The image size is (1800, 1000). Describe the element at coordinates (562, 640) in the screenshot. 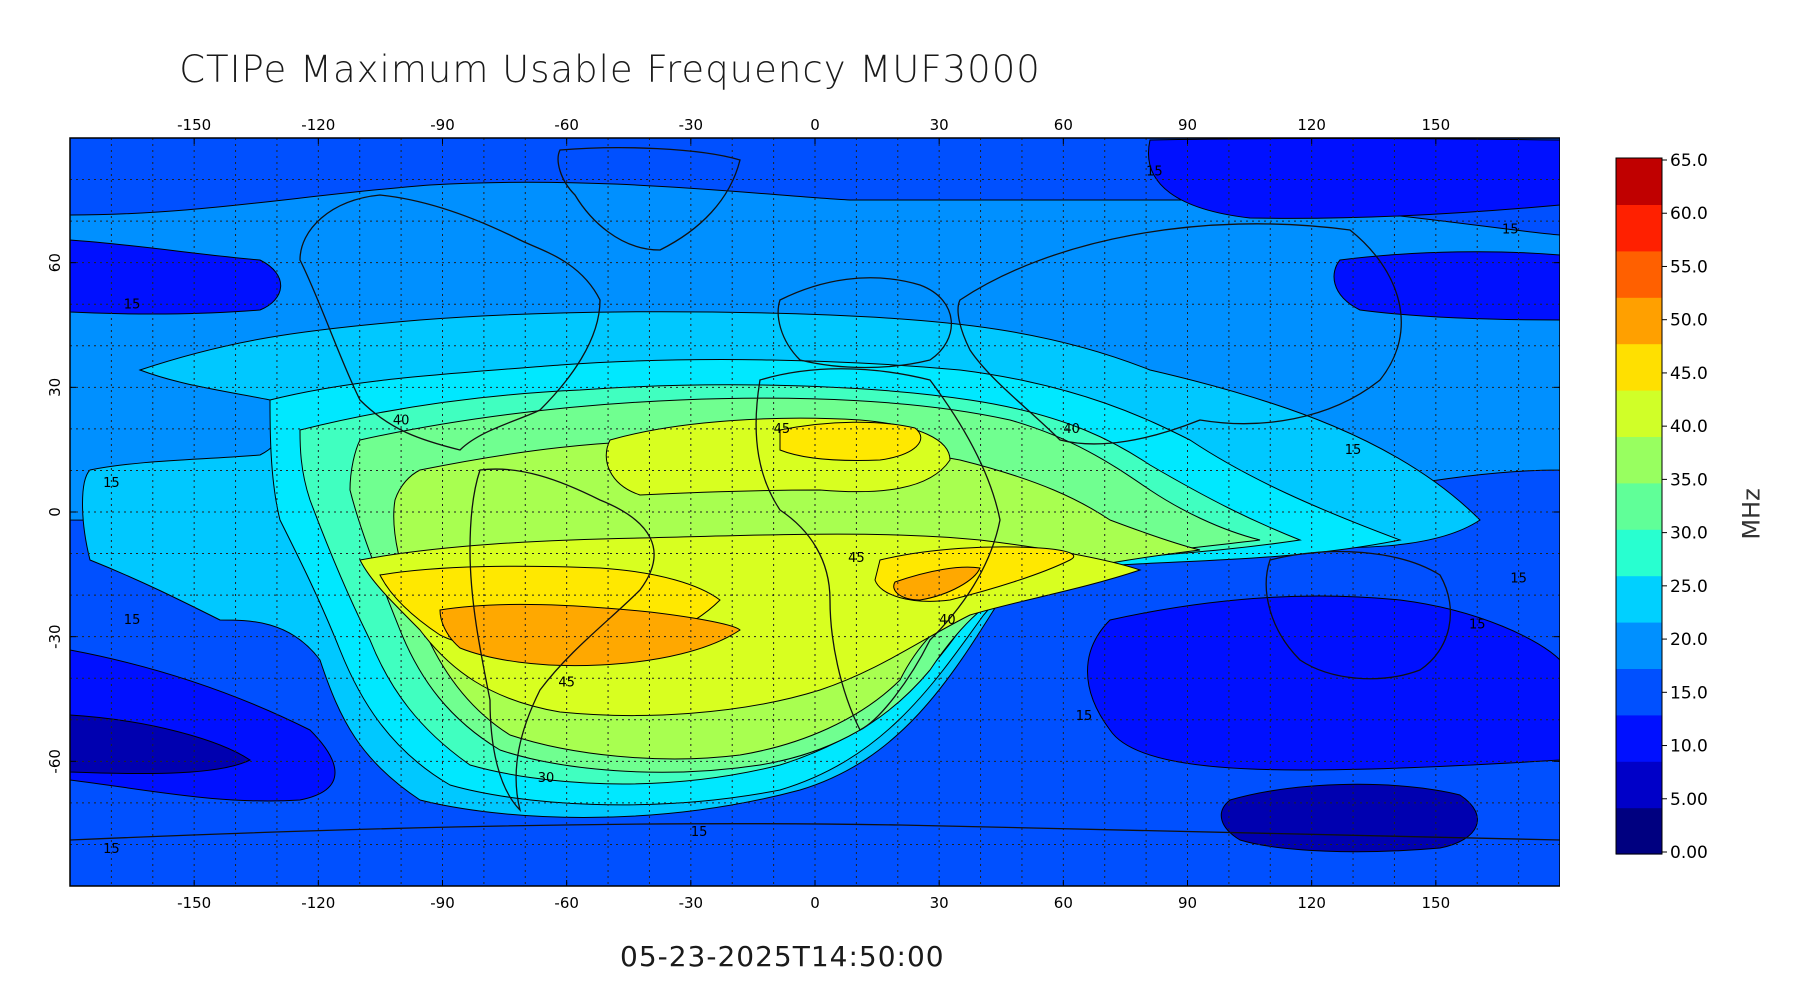

I see `coast-south-america` at that location.